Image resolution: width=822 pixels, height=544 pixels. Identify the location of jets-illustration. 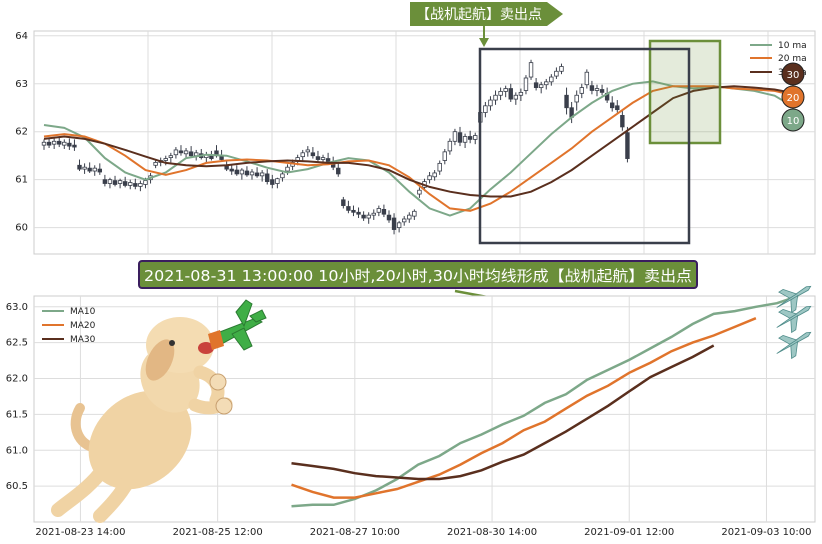
(794, 322).